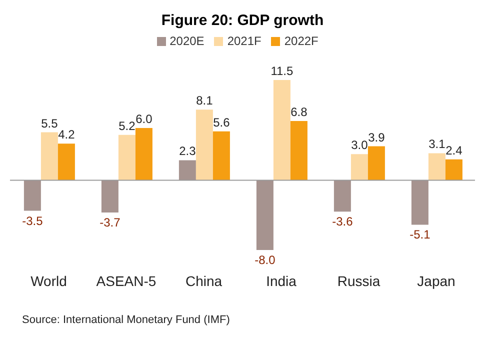 Image resolution: width=485 pixels, height=338 pixels. I want to click on data-label: -3.7, so click(110, 223).